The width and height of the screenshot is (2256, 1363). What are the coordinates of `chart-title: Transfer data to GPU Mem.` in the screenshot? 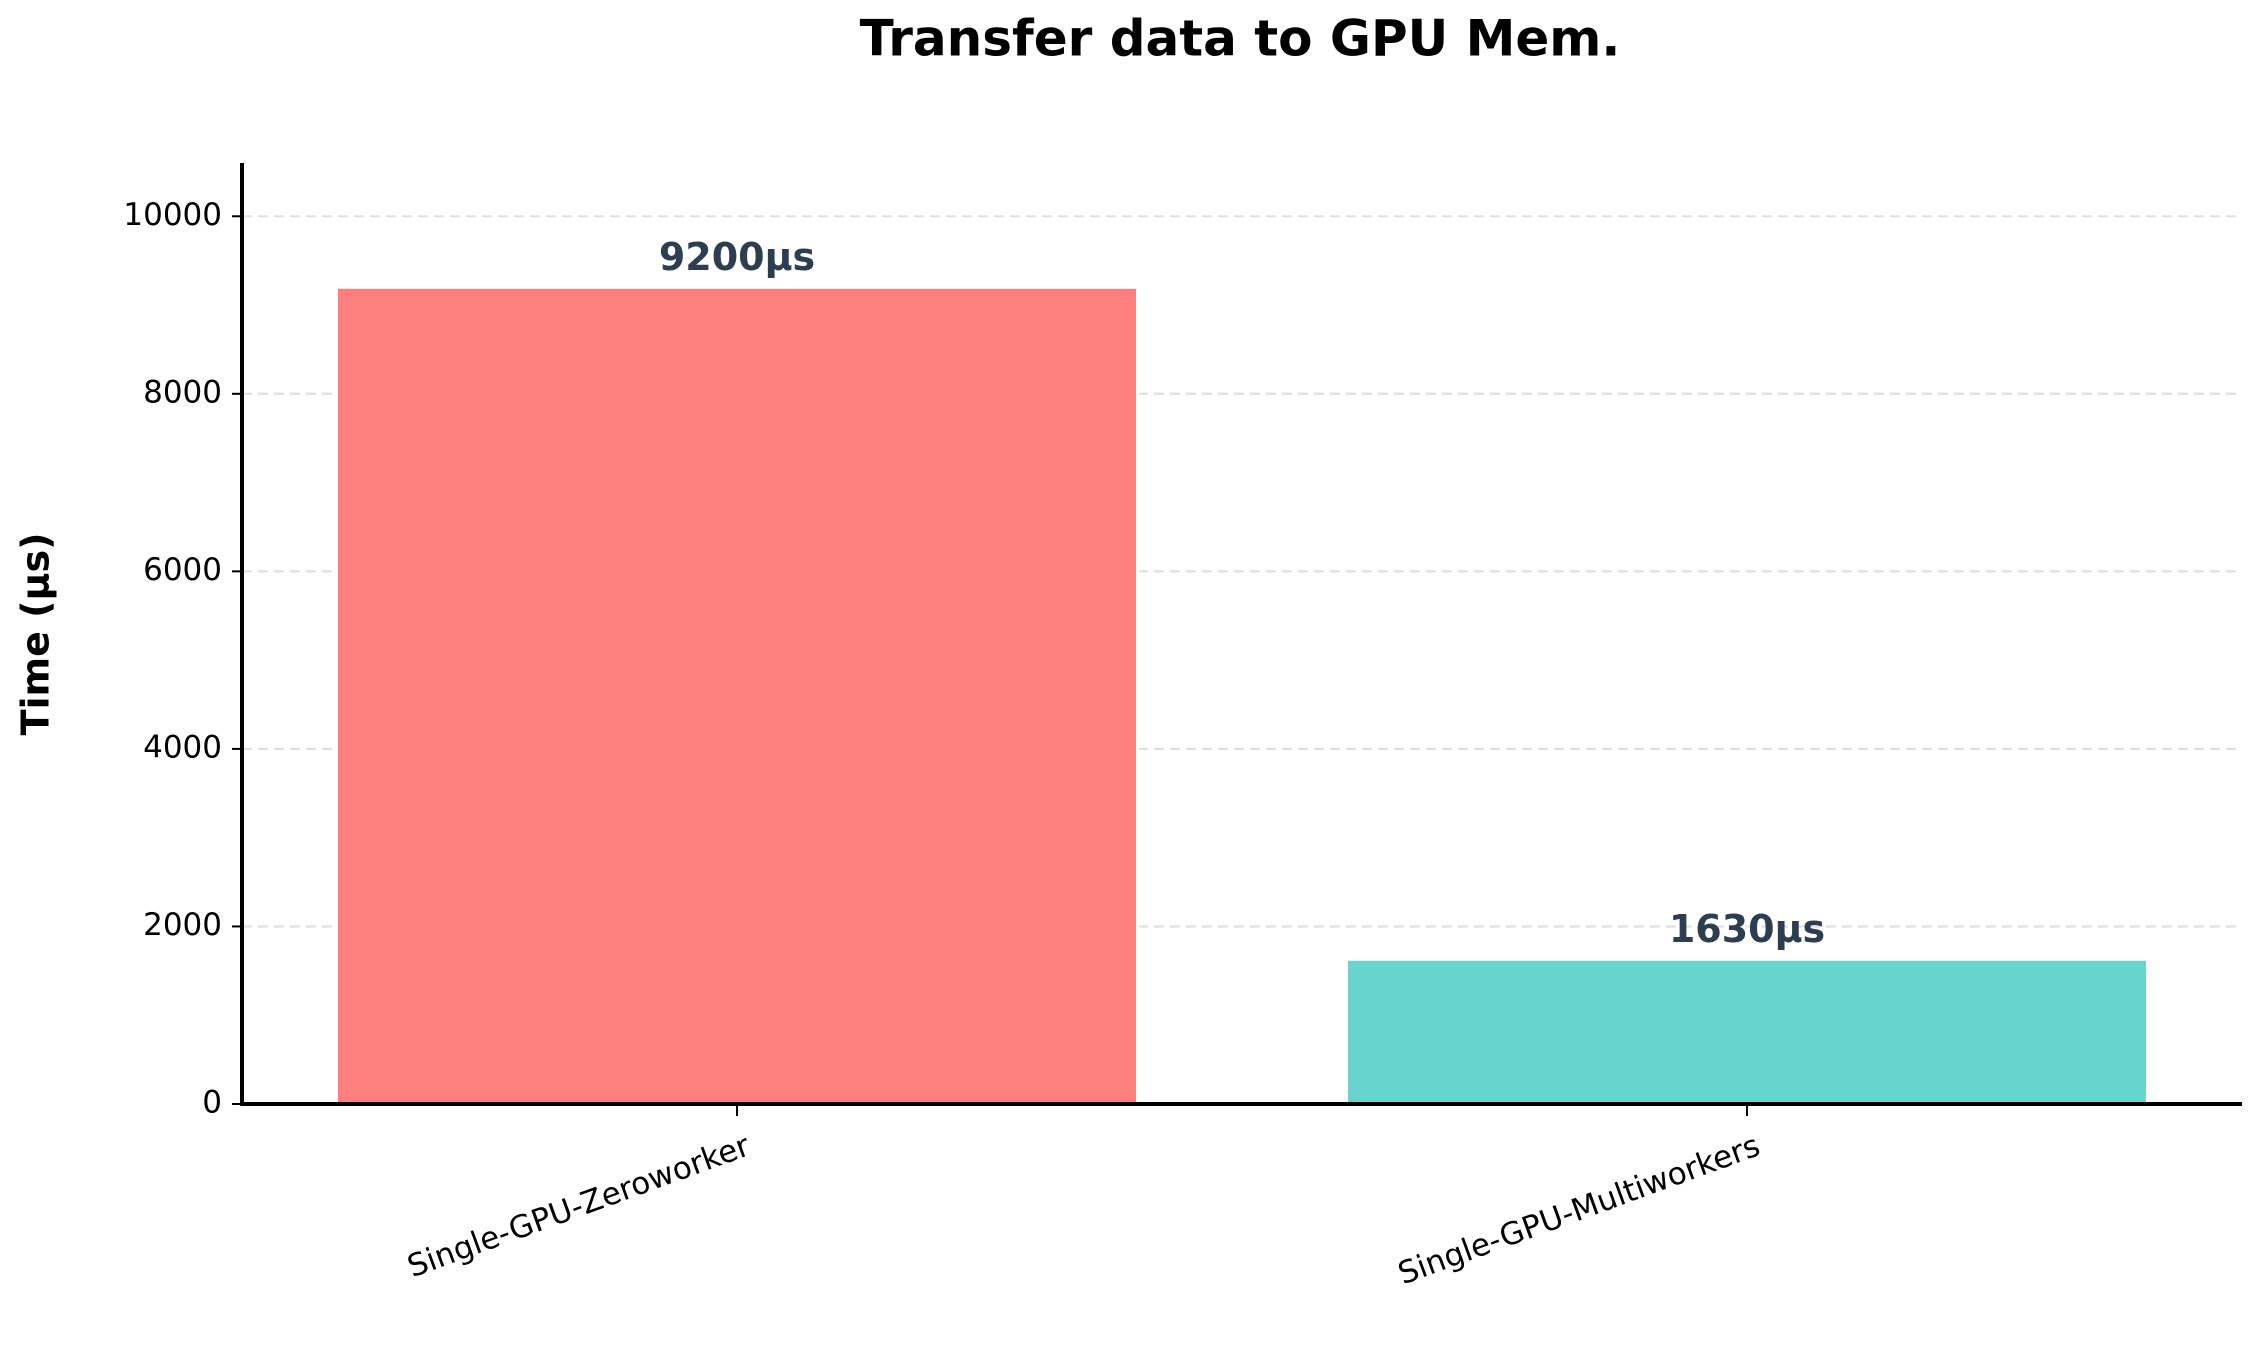 It's located at (1240, 39).